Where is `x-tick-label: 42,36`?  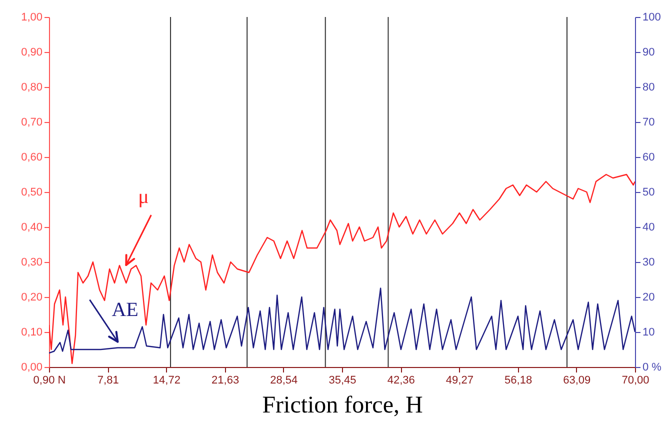
x-tick-label: 42,36 is located at coordinates (401, 380).